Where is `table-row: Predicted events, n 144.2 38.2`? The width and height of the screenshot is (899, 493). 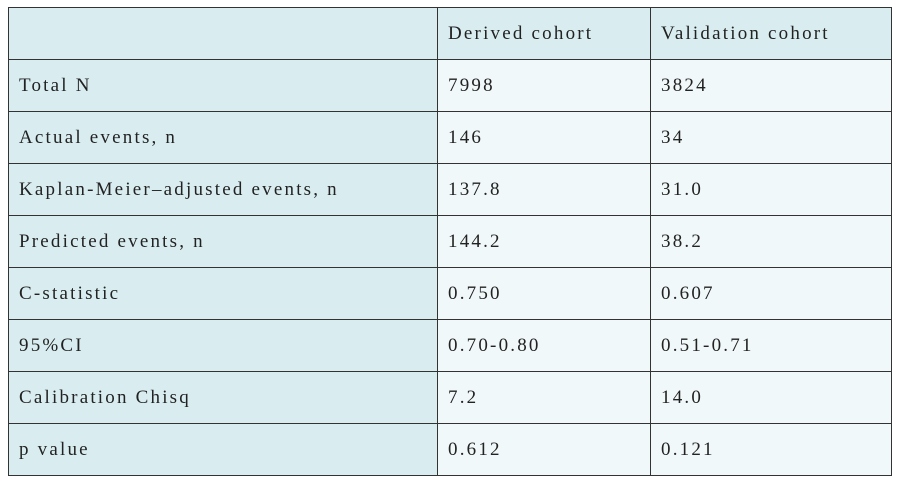 table-row: Predicted events, n 144.2 38.2 is located at coordinates (450, 241).